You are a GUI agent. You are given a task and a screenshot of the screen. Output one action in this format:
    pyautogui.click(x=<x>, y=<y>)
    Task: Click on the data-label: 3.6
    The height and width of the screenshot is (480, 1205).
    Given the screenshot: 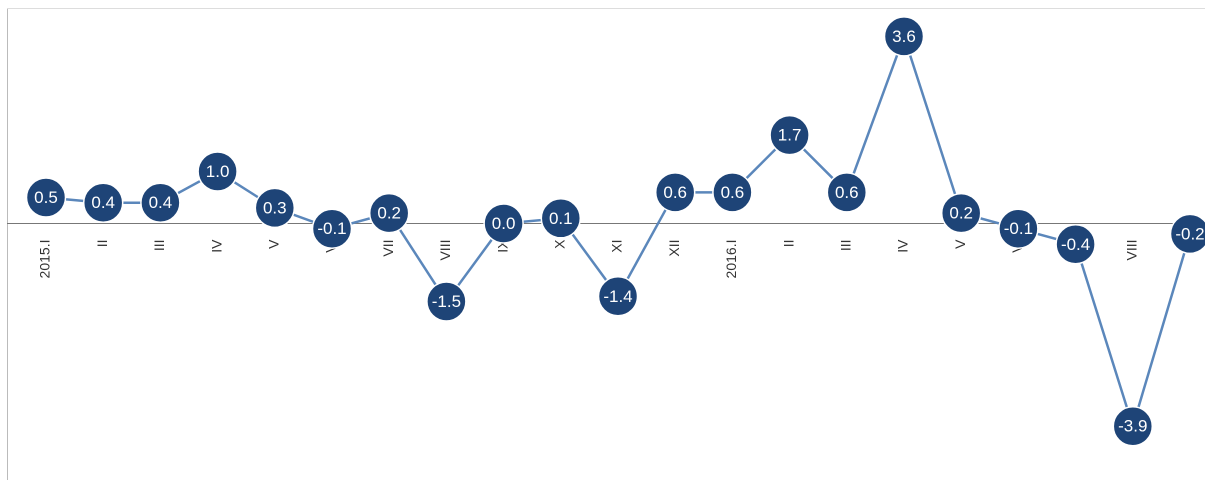 What is the action you would take?
    pyautogui.click(x=904, y=36)
    